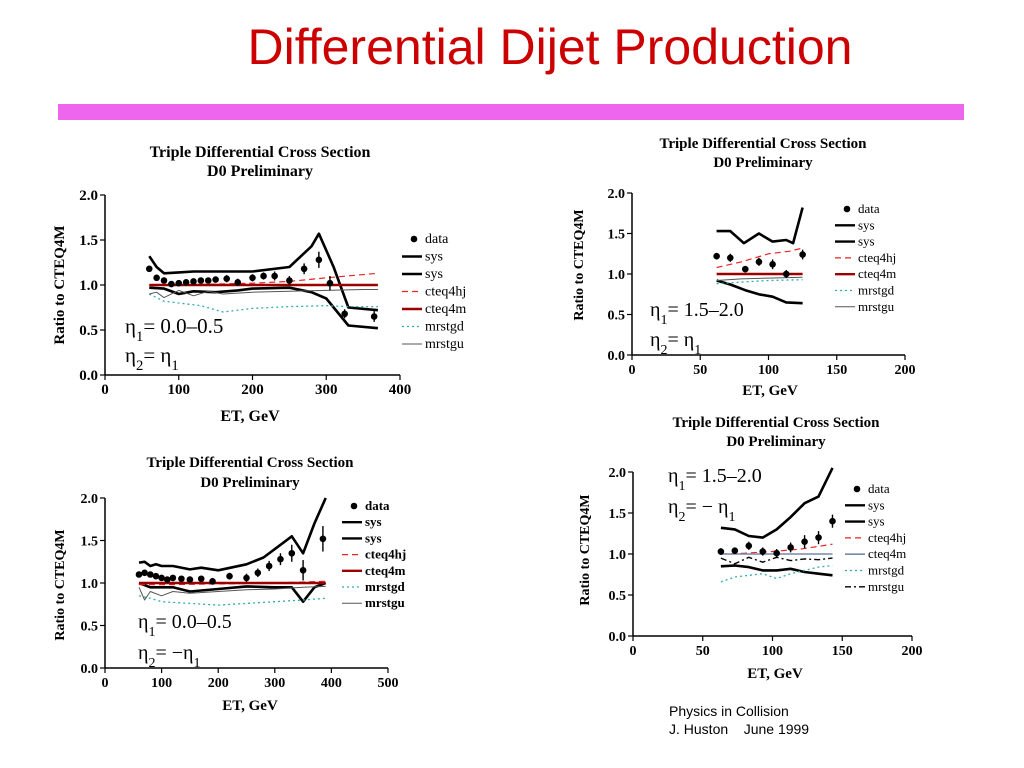 This screenshot has height=768, width=1024. What do you see at coordinates (842, 651) in the screenshot?
I see `x-tick-label: 150` at bounding box center [842, 651].